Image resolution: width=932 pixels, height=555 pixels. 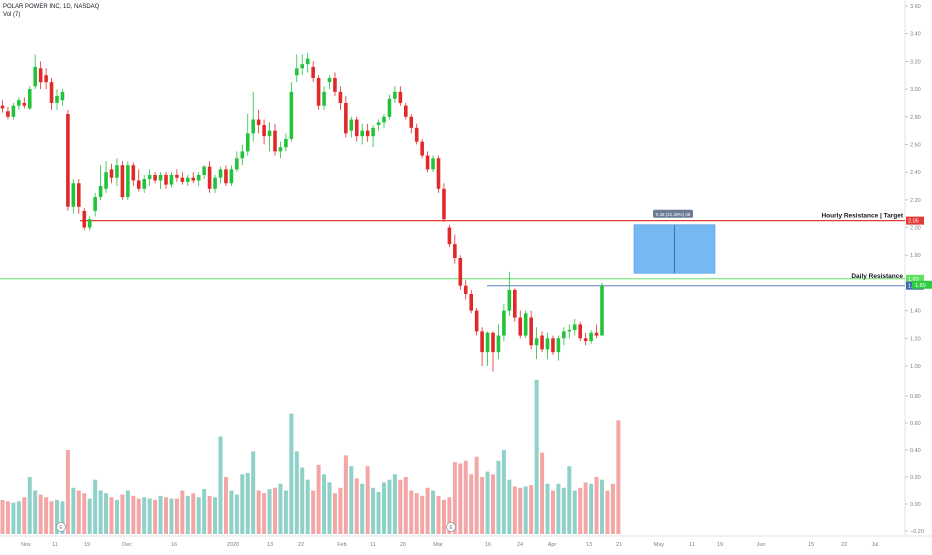 What do you see at coordinates (915, 256) in the screenshot?
I see `price-tick-label: 1.80` at bounding box center [915, 256].